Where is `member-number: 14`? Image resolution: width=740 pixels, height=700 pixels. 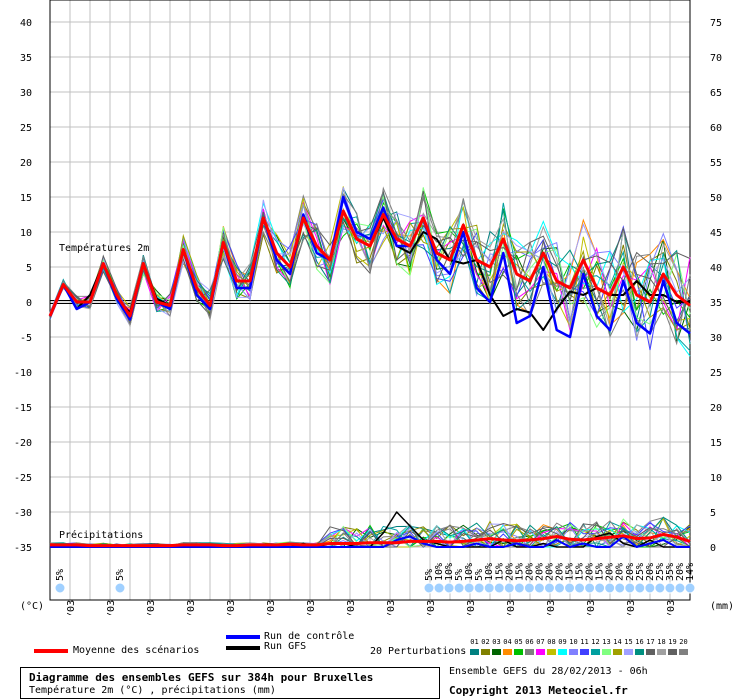
member-number: 14 is located at coordinates (617, 642).